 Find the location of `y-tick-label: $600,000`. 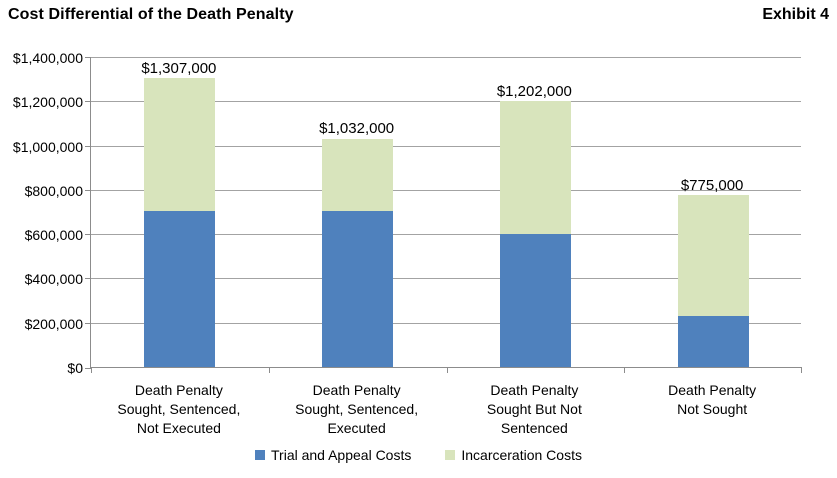

y-tick-label: $600,000 is located at coordinates (53, 235).